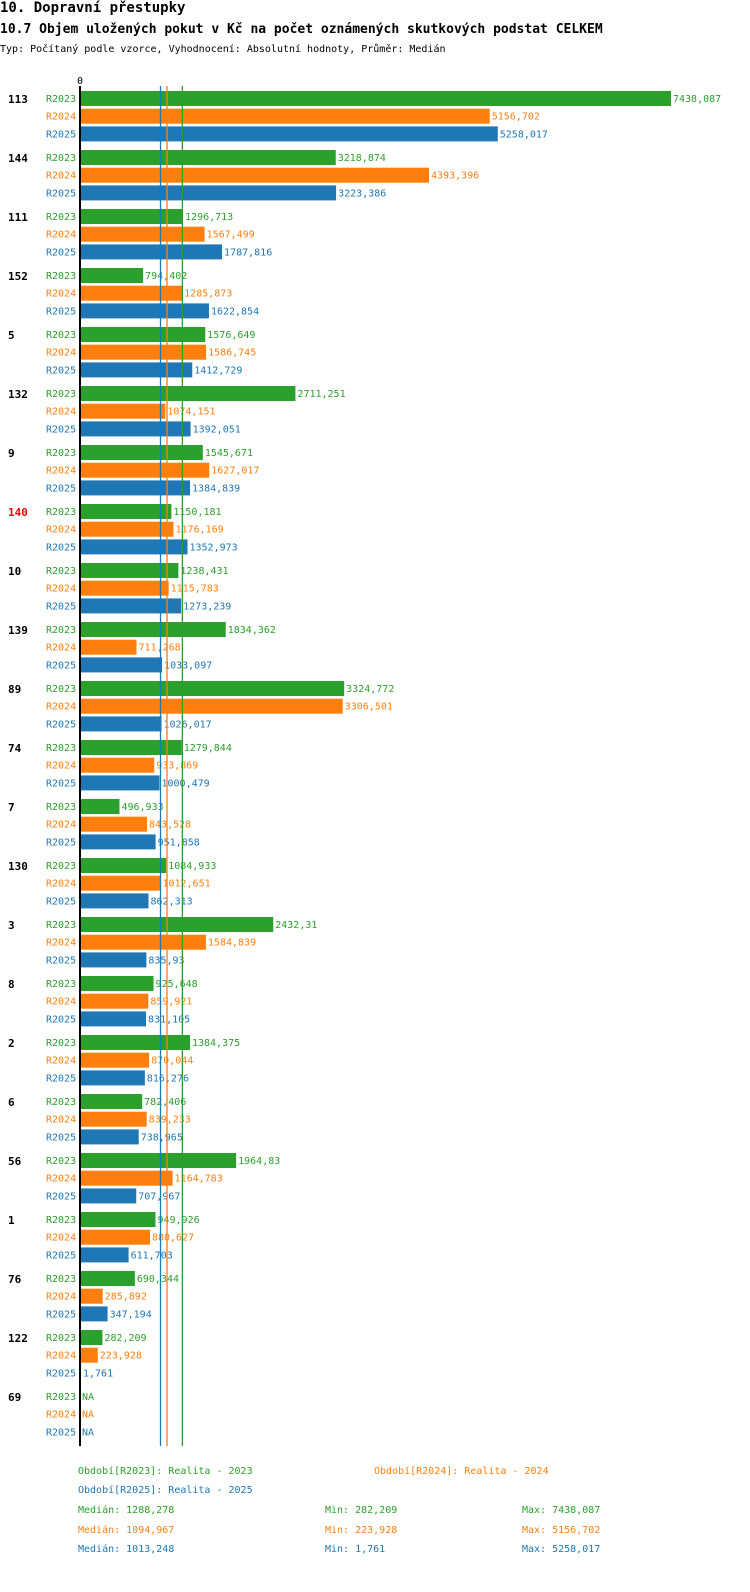 The height and width of the screenshot is (1592, 750). I want to click on category-label: 74, so click(15, 748).